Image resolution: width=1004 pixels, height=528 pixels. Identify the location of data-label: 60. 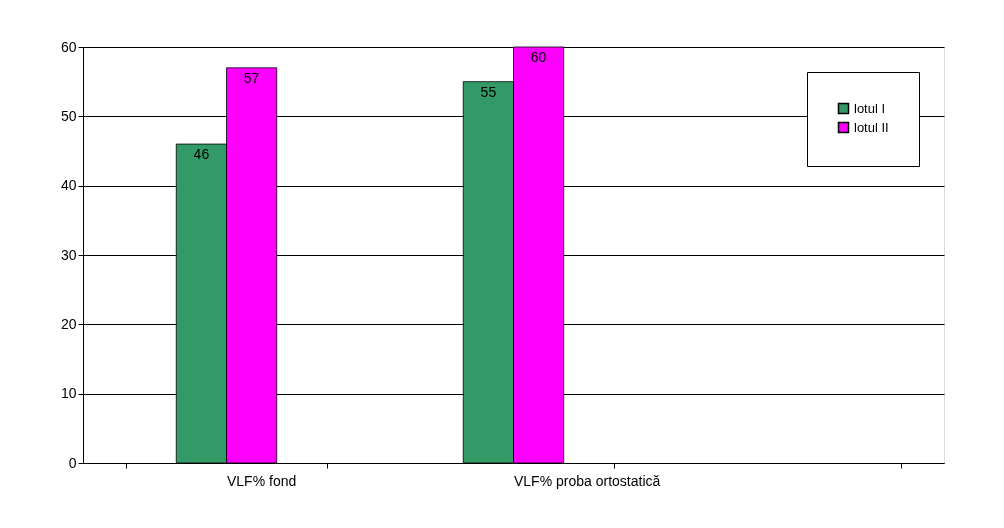
(538, 57).